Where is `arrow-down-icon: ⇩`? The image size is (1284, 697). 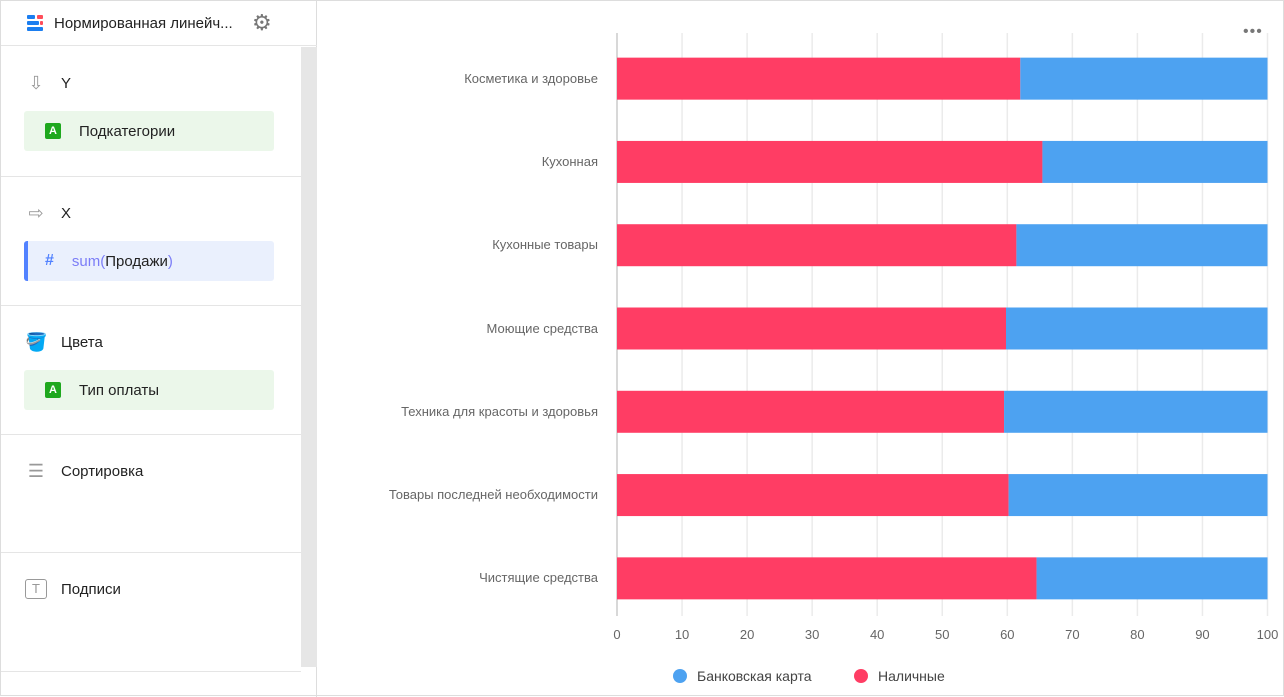 arrow-down-icon: ⇩ is located at coordinates (36, 82).